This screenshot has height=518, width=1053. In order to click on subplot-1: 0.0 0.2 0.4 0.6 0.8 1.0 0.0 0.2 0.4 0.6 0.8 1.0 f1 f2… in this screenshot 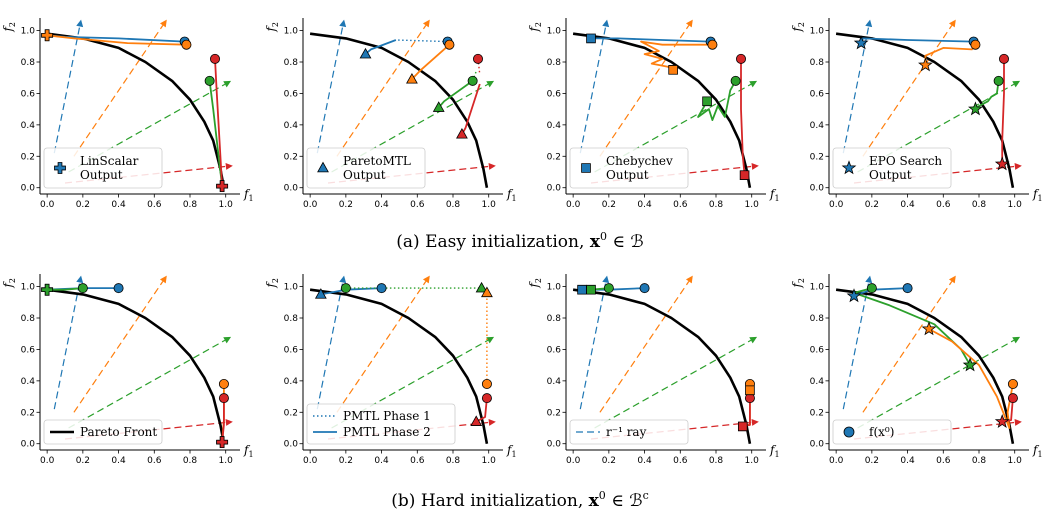, I will do `click(127, 114)`.